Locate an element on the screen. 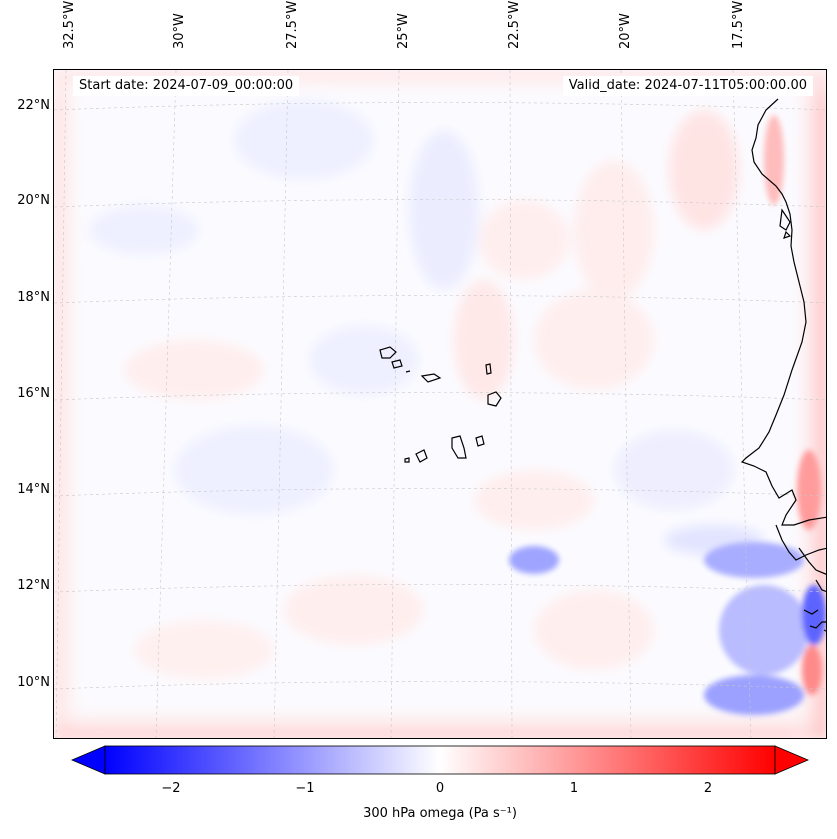 The width and height of the screenshot is (837, 839). colorbar-tick-1: 1 is located at coordinates (574, 788).